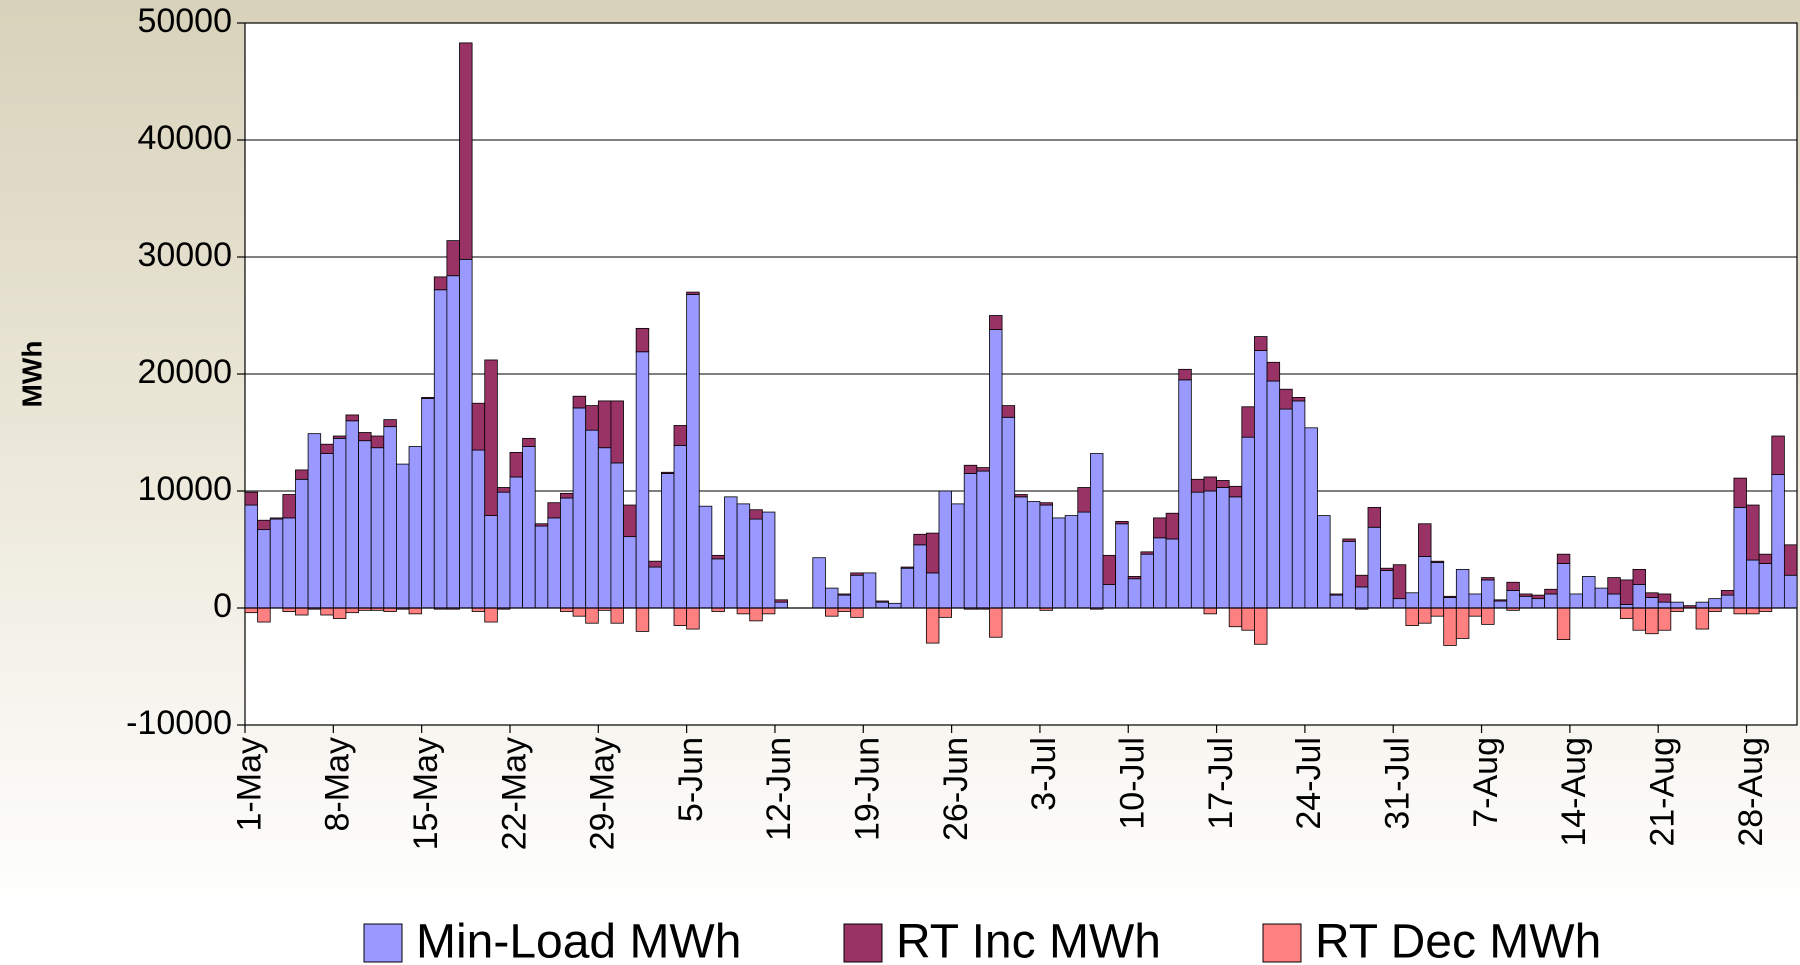 This screenshot has width=1800, height=965. What do you see at coordinates (1398, 783) in the screenshot?
I see `x-tick-label: 31-Jul` at bounding box center [1398, 783].